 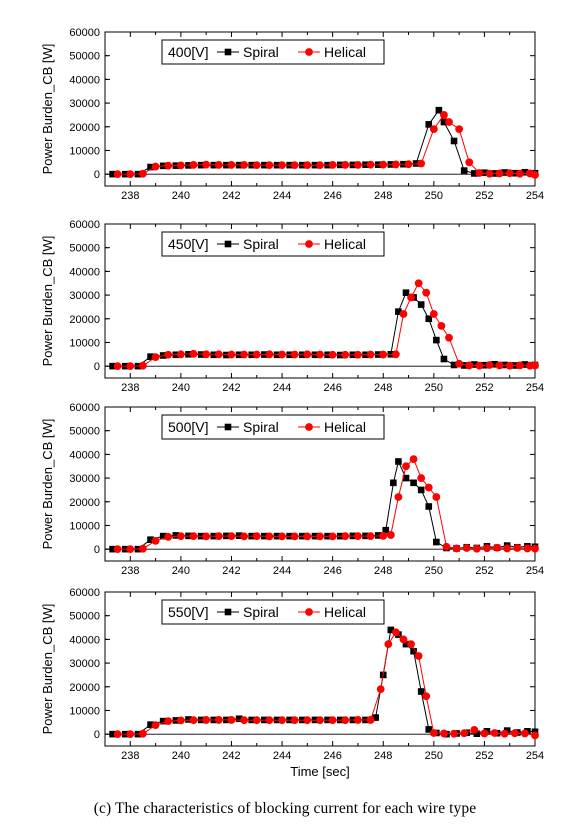 What do you see at coordinates (231, 756) in the screenshot?
I see `x-tick-label: 242` at bounding box center [231, 756].